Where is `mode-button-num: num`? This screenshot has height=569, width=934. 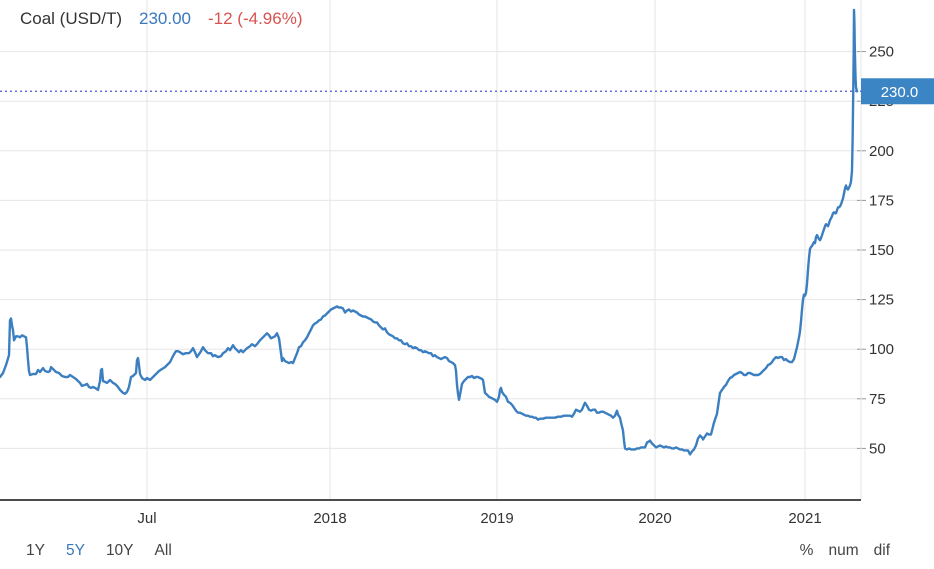 mode-button-num: num is located at coordinates (843, 550).